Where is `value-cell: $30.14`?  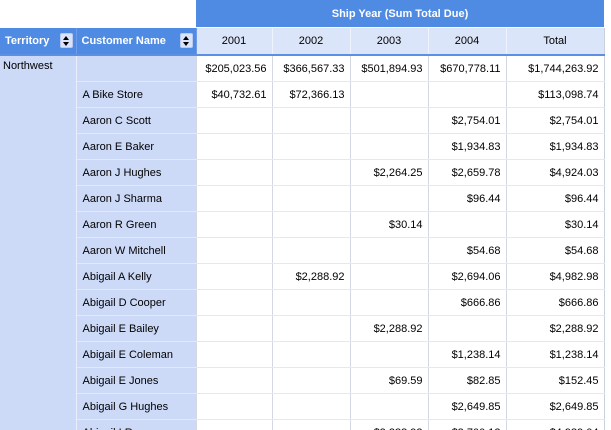 value-cell: $30.14 is located at coordinates (555, 224).